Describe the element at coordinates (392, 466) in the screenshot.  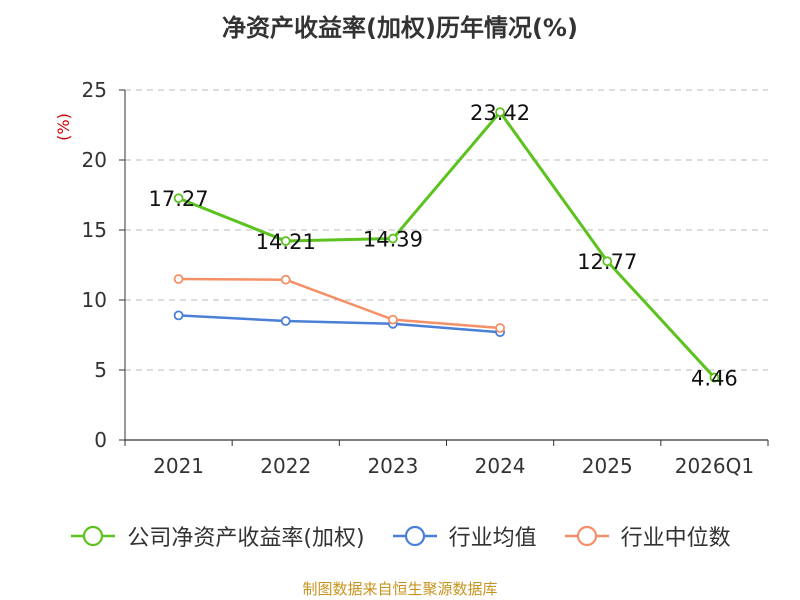
I see `x-tick-label: 2023` at that location.